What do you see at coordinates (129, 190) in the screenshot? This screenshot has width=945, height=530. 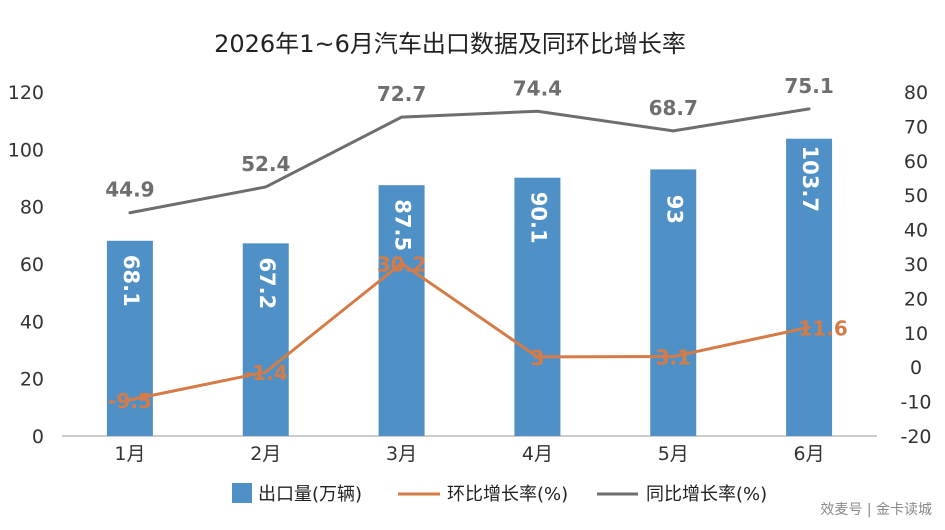 I see `yoy-data-label: 44.9` at bounding box center [129, 190].